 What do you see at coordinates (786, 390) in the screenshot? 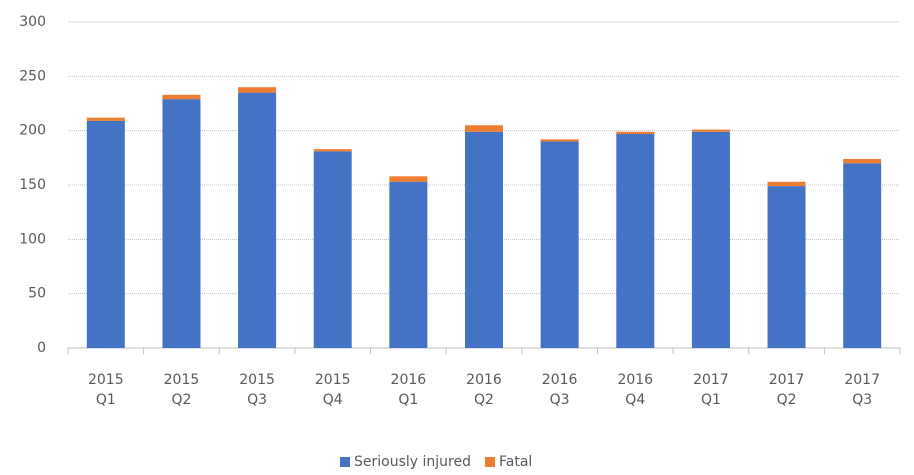
I see `x-tick-label: 2017 Q2` at bounding box center [786, 390].